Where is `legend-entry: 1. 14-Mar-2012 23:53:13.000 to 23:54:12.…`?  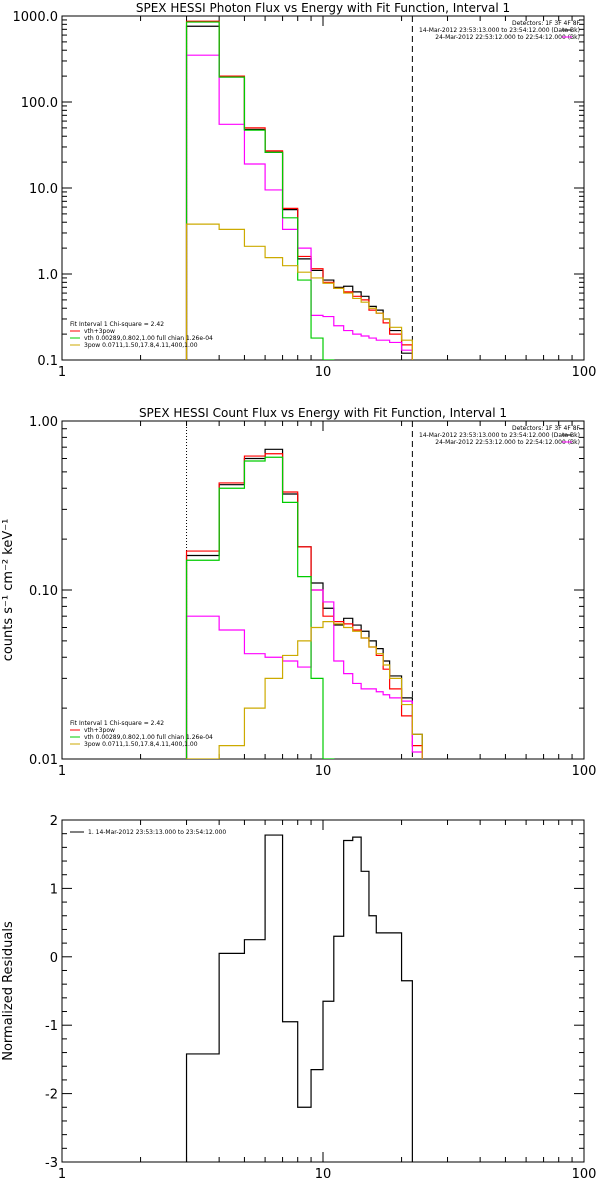
legend-entry: 1. 14-Mar-2012 23:53:13.000 to 23:54:12.… is located at coordinates (157, 832).